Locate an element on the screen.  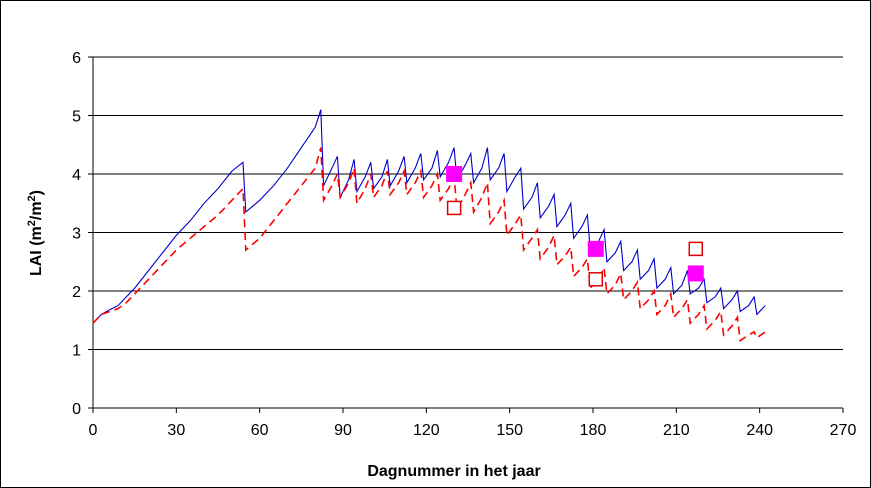
x-tick-label: 270 is located at coordinates (843, 430).